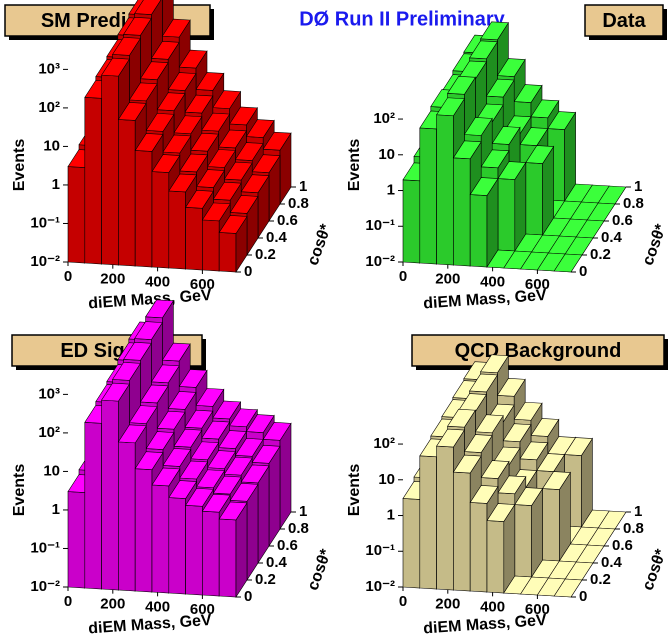 The width and height of the screenshot is (670, 641). Describe the element at coordinates (384, 118) in the screenshot. I see `y-tick-label: 10²` at that location.